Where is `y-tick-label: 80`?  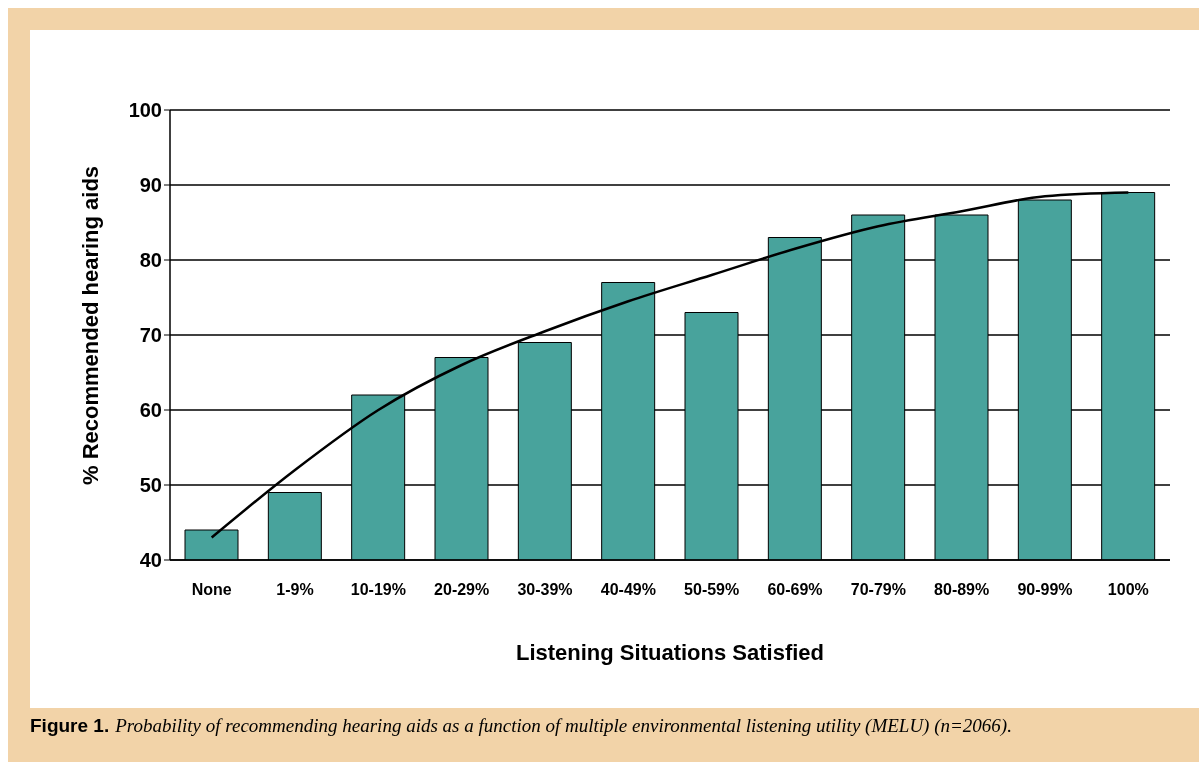
y-tick-label: 80 is located at coordinates (150, 260).